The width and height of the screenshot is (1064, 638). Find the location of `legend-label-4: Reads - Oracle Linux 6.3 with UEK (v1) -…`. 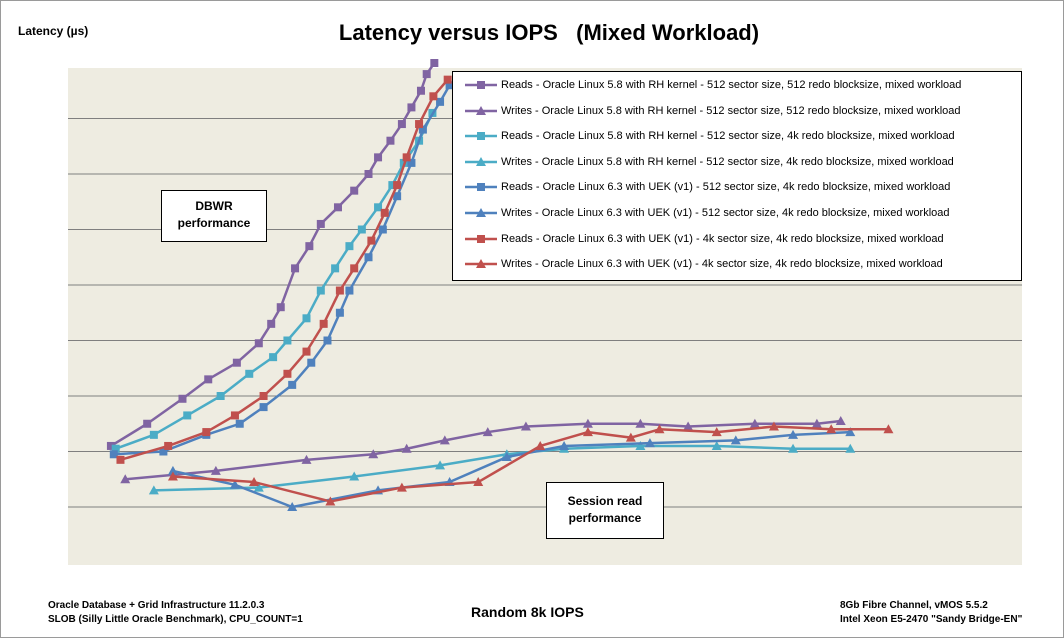

legend-label-4: Reads - Oracle Linux 6.3 with UEK (v1) -… is located at coordinates (726, 187).